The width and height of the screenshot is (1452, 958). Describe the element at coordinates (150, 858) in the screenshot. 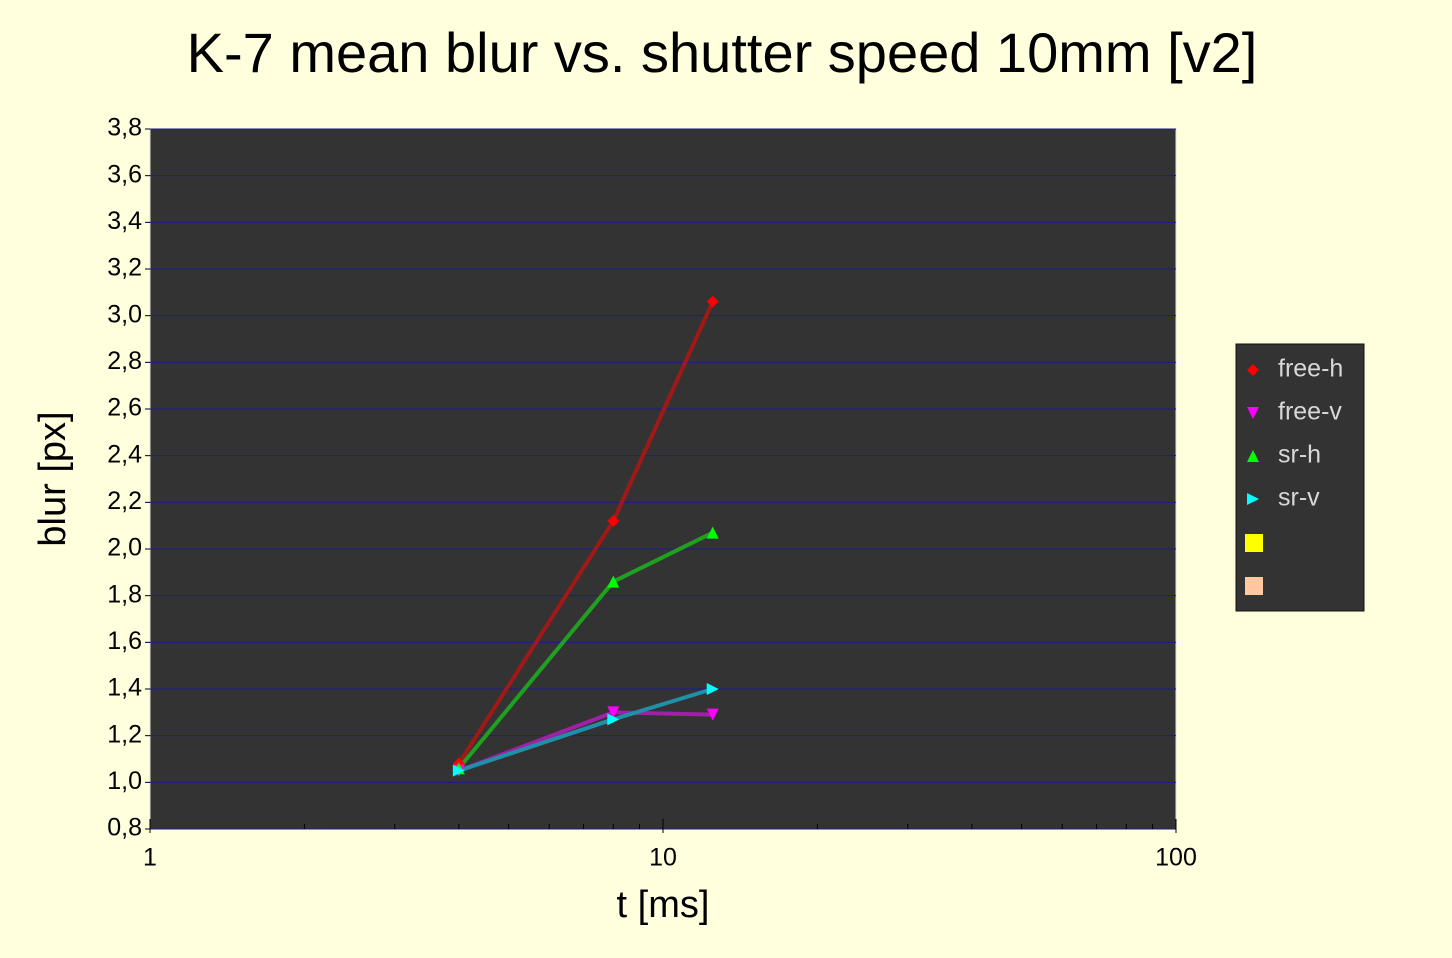

I see `x-tick-label: 1` at that location.